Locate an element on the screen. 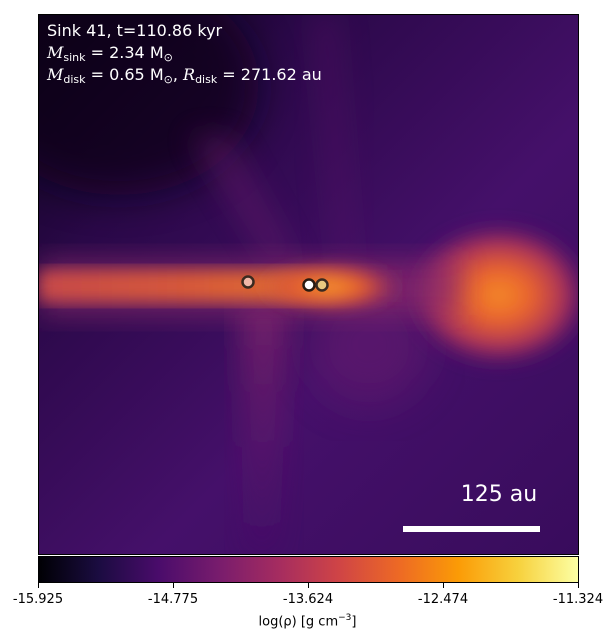 The width and height of the screenshot is (615, 644). info-sink-time: Sink 41, t=110.86 kyr is located at coordinates (134, 31).